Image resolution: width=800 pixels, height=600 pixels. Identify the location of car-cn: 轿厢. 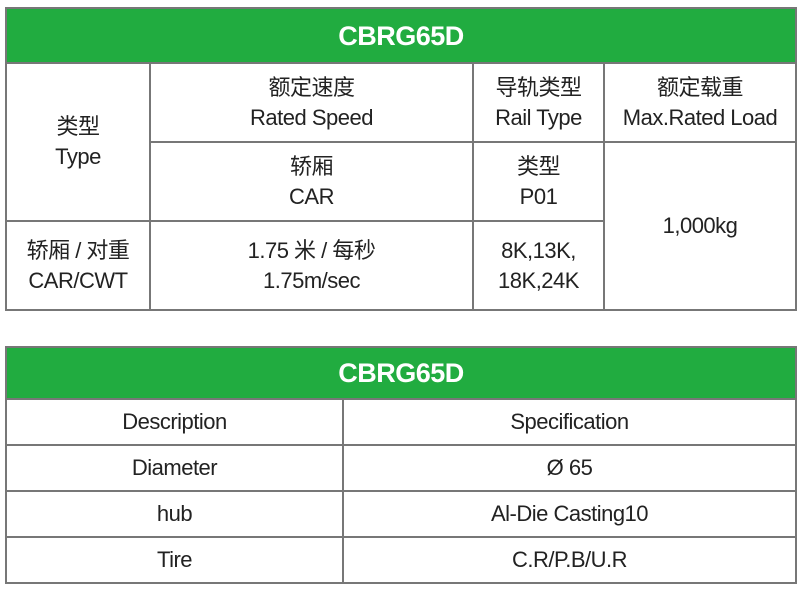
(311, 166).